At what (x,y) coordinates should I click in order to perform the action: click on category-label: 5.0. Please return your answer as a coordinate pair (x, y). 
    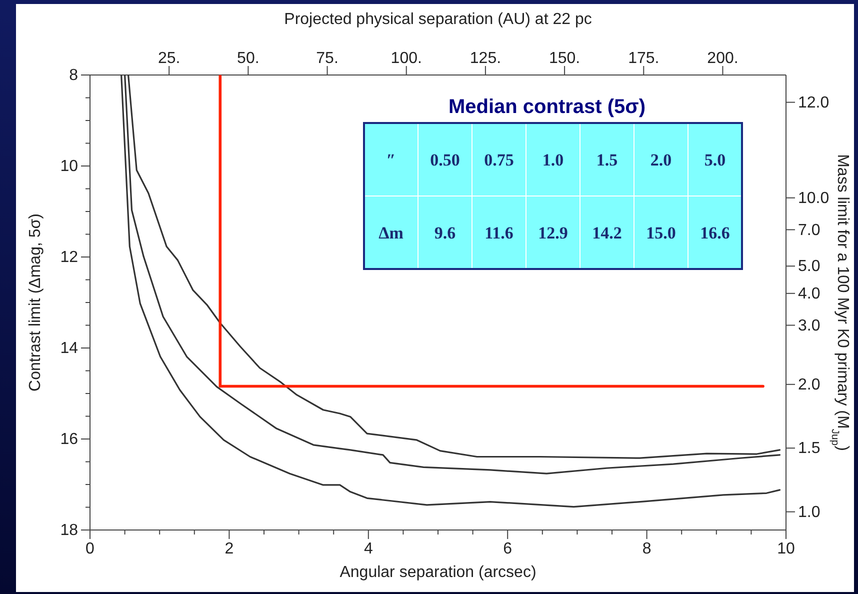
    Looking at the image, I should click on (809, 267).